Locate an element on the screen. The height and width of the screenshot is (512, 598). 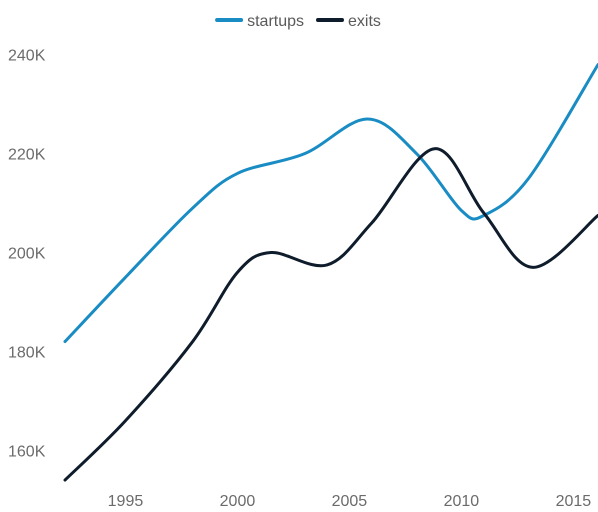
x-tick-label: 2015 is located at coordinates (574, 501).